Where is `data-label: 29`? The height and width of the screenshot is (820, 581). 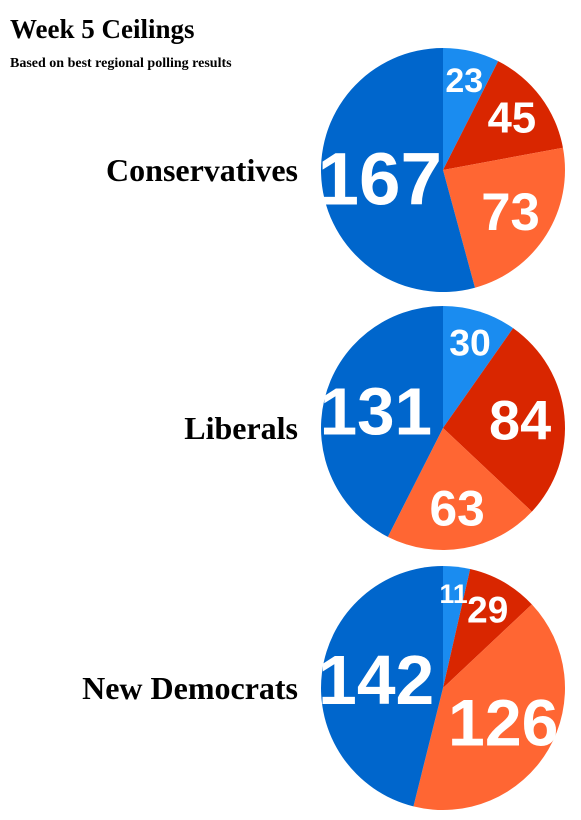
data-label: 29 is located at coordinates (487, 609).